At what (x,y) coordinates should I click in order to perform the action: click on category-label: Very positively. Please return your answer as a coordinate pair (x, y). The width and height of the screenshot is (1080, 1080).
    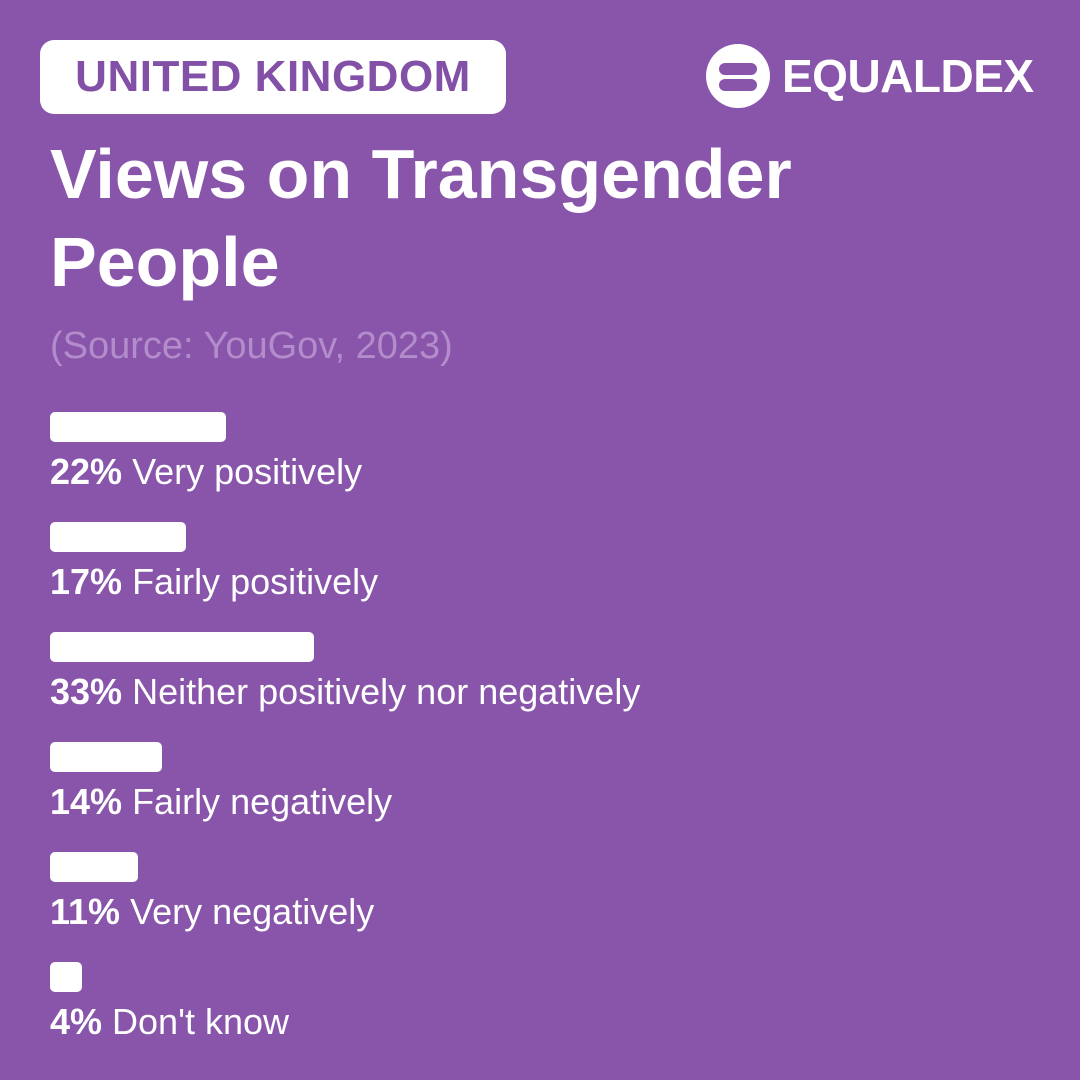
    Looking at the image, I should click on (242, 471).